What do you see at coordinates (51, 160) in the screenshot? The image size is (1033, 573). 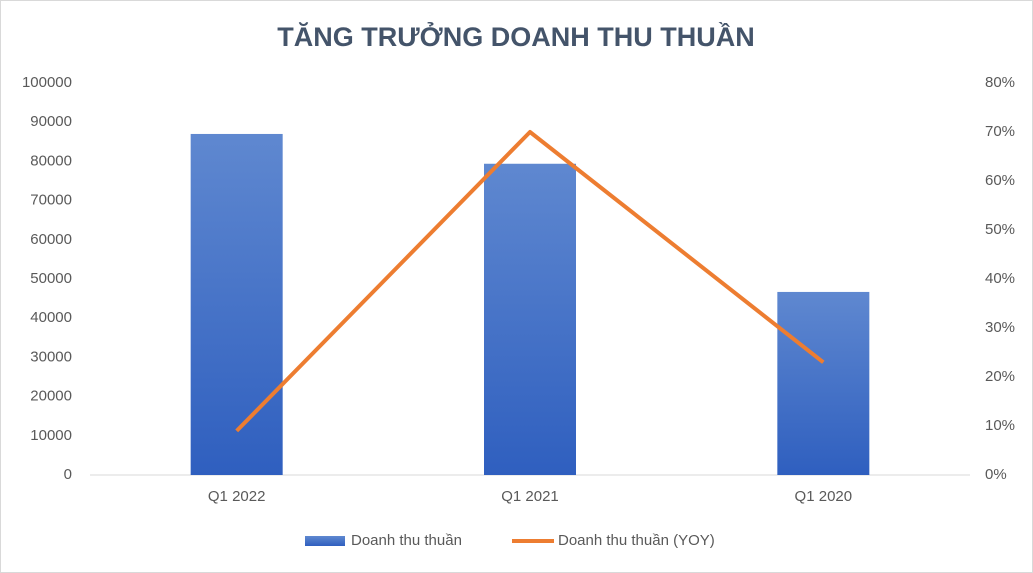 I see `y-tick-label: 80000` at bounding box center [51, 160].